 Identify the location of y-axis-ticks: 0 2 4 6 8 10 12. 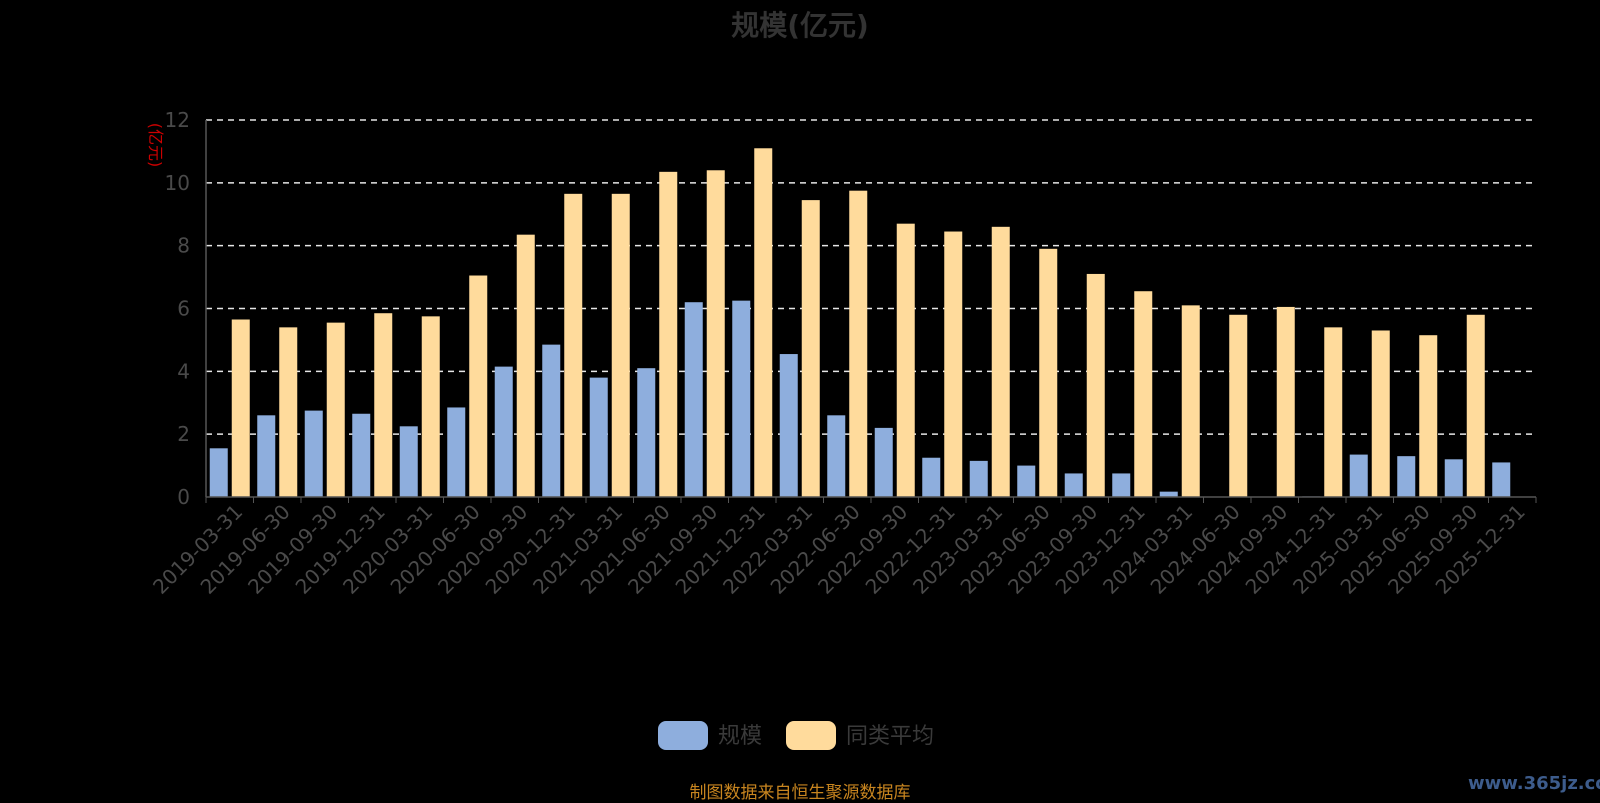
(177, 308).